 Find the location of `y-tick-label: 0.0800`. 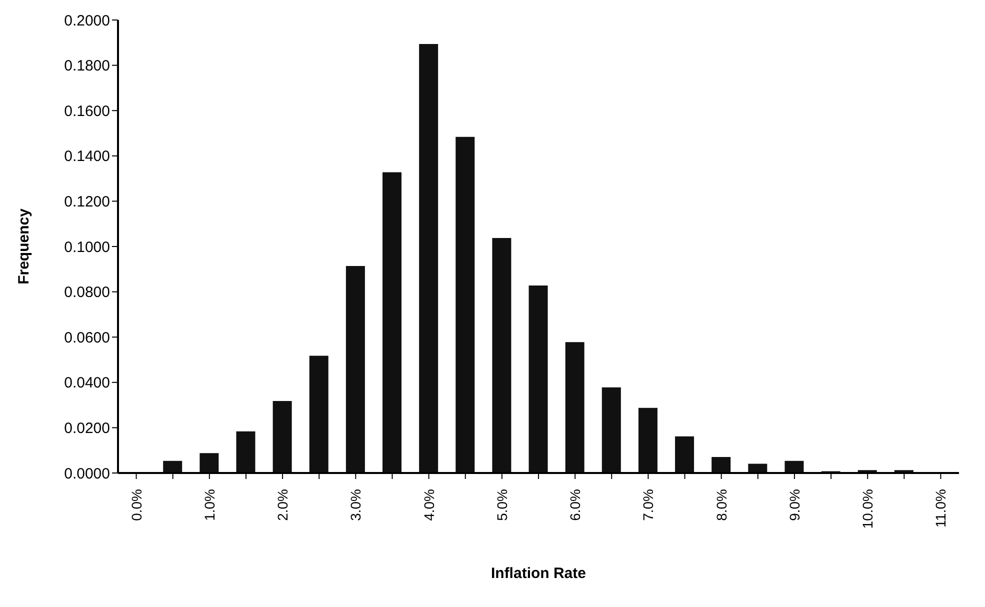

y-tick-label: 0.0800 is located at coordinates (87, 293).